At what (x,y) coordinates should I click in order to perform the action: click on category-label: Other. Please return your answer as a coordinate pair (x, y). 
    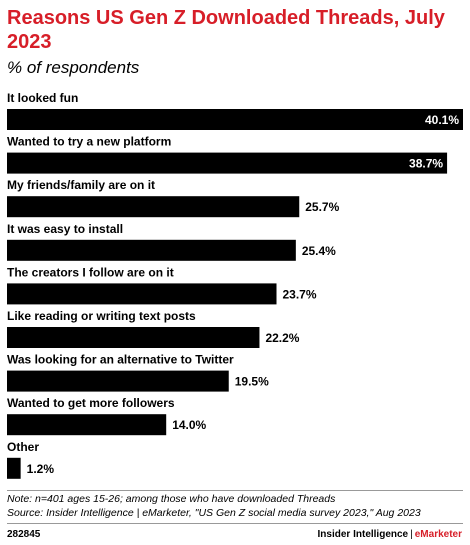
    Looking at the image, I should click on (23, 447).